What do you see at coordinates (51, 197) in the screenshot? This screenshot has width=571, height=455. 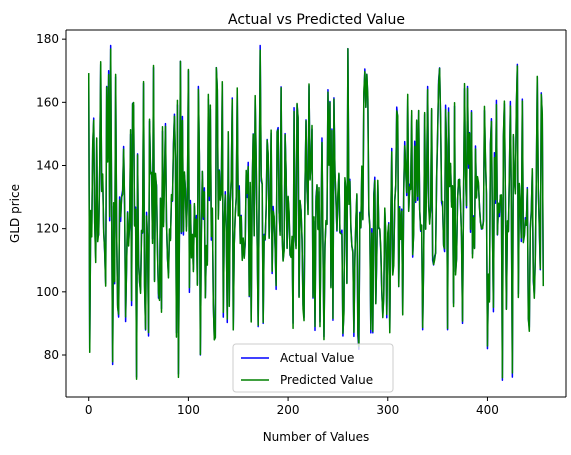 I see `y-axis-ticks: 80 100 120 140 160 180` at bounding box center [51, 197].